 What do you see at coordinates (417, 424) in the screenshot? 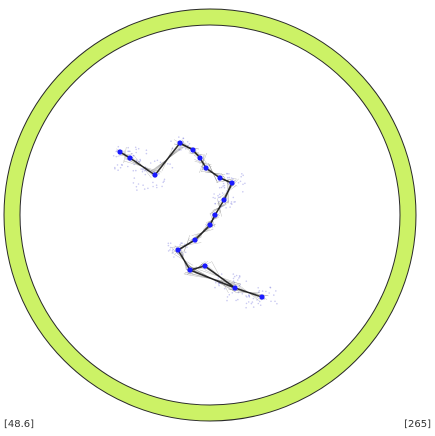
I see `right-readout: [265]` at bounding box center [417, 424].